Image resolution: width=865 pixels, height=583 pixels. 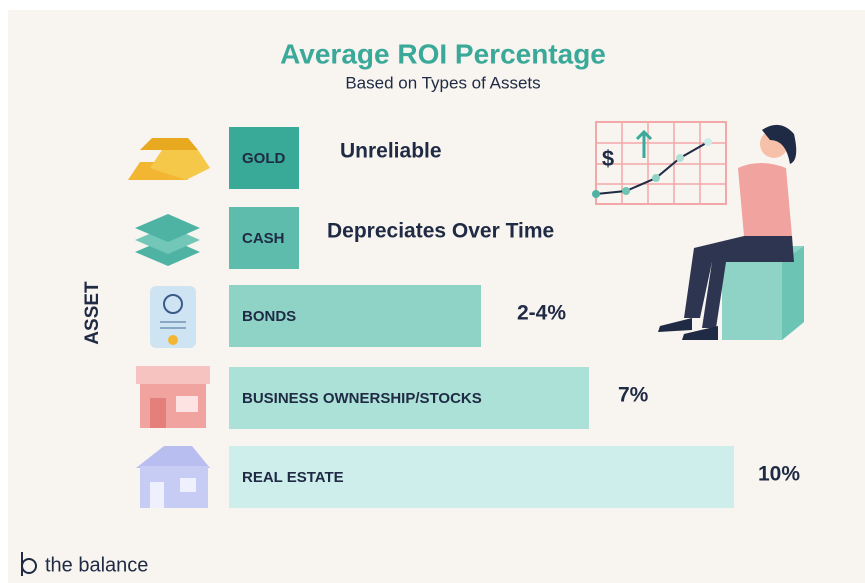 I want to click on asset-label: GOLD, so click(x=263, y=158).